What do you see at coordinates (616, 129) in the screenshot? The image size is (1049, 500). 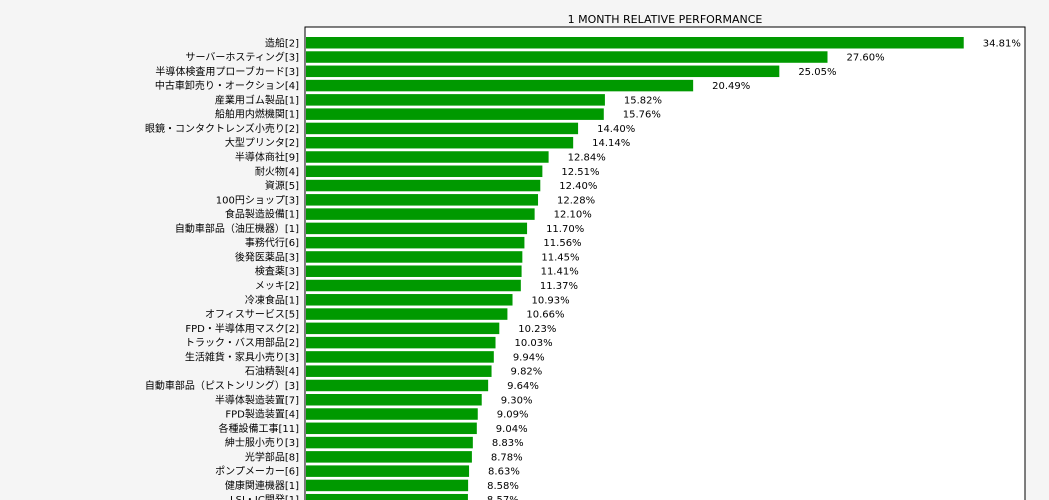 I see `value-label: 14.40%` at bounding box center [616, 129].